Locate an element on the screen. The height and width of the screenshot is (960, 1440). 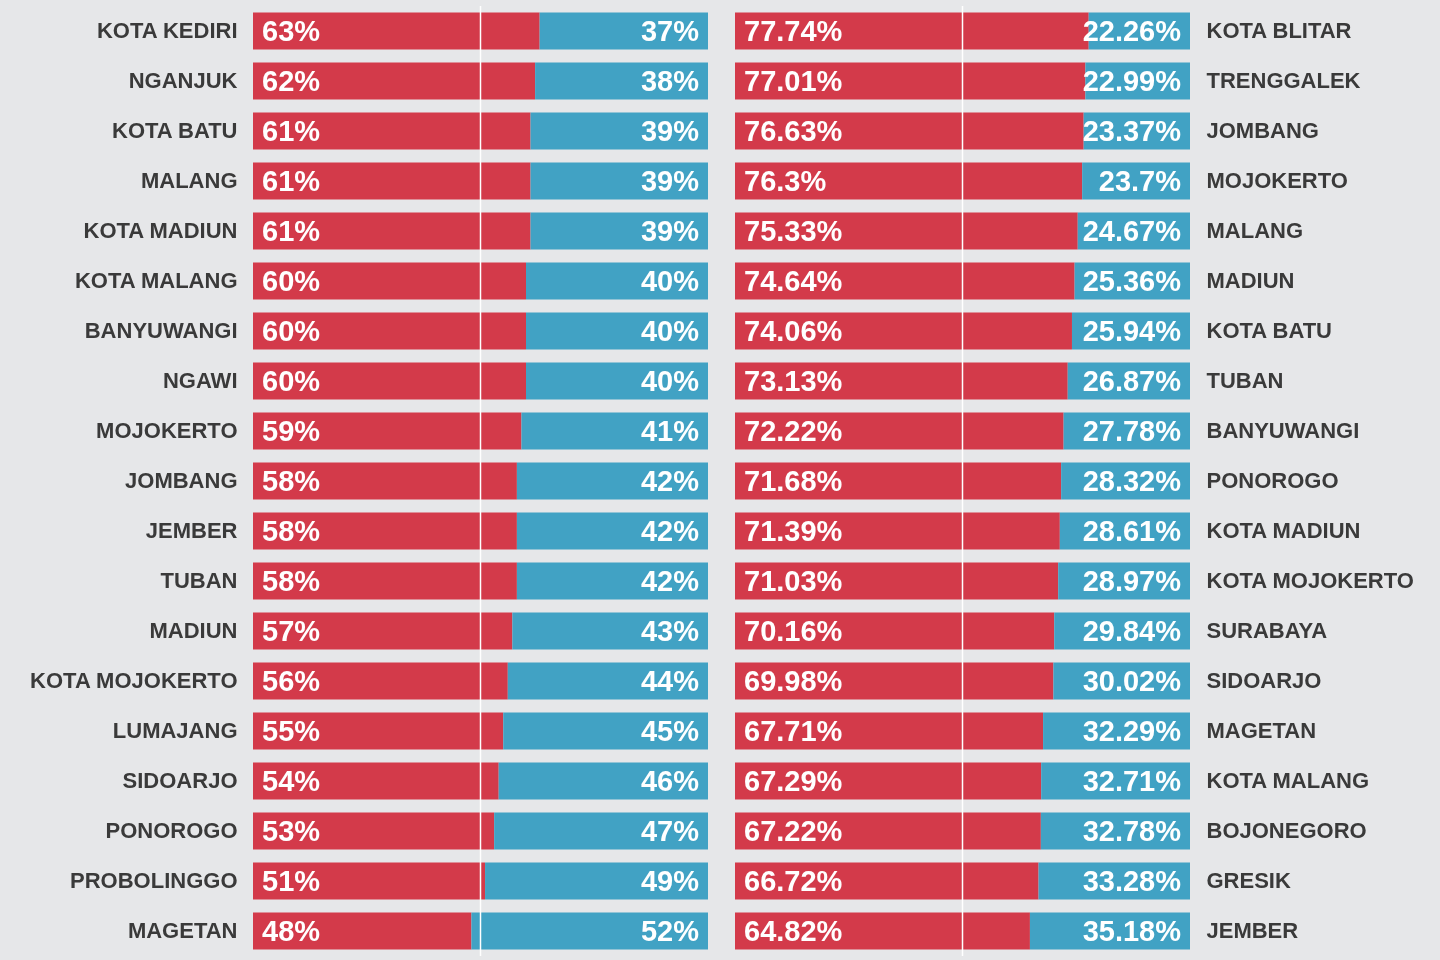
data-label: 23.7% is located at coordinates (1140, 181).